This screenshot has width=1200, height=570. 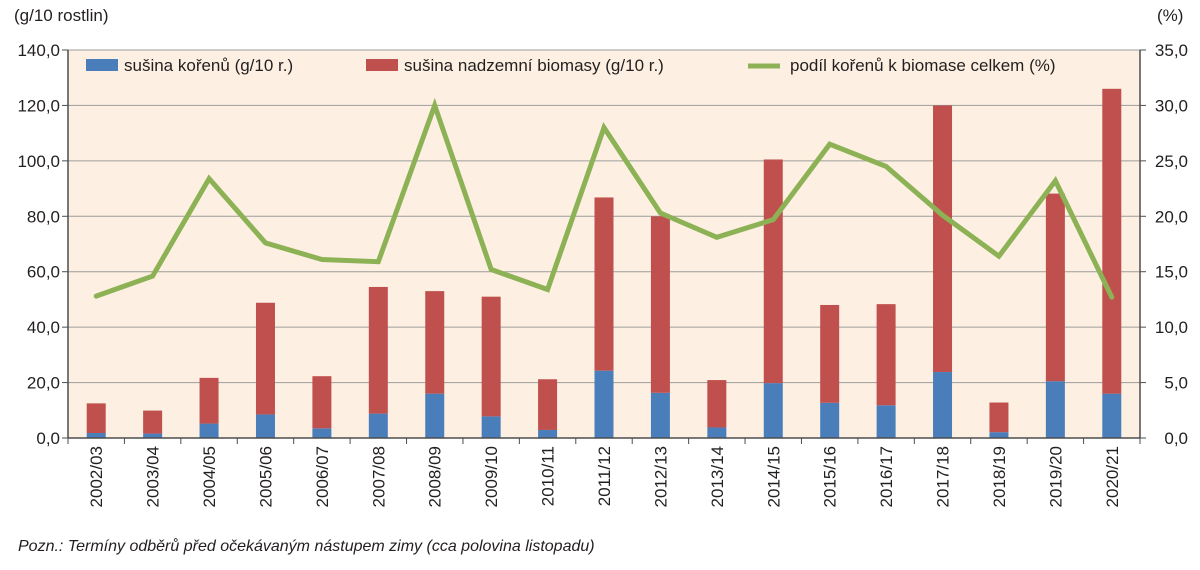 What do you see at coordinates (548, 476) in the screenshot?
I see `x-tick-label: 2010/11` at bounding box center [548, 476].